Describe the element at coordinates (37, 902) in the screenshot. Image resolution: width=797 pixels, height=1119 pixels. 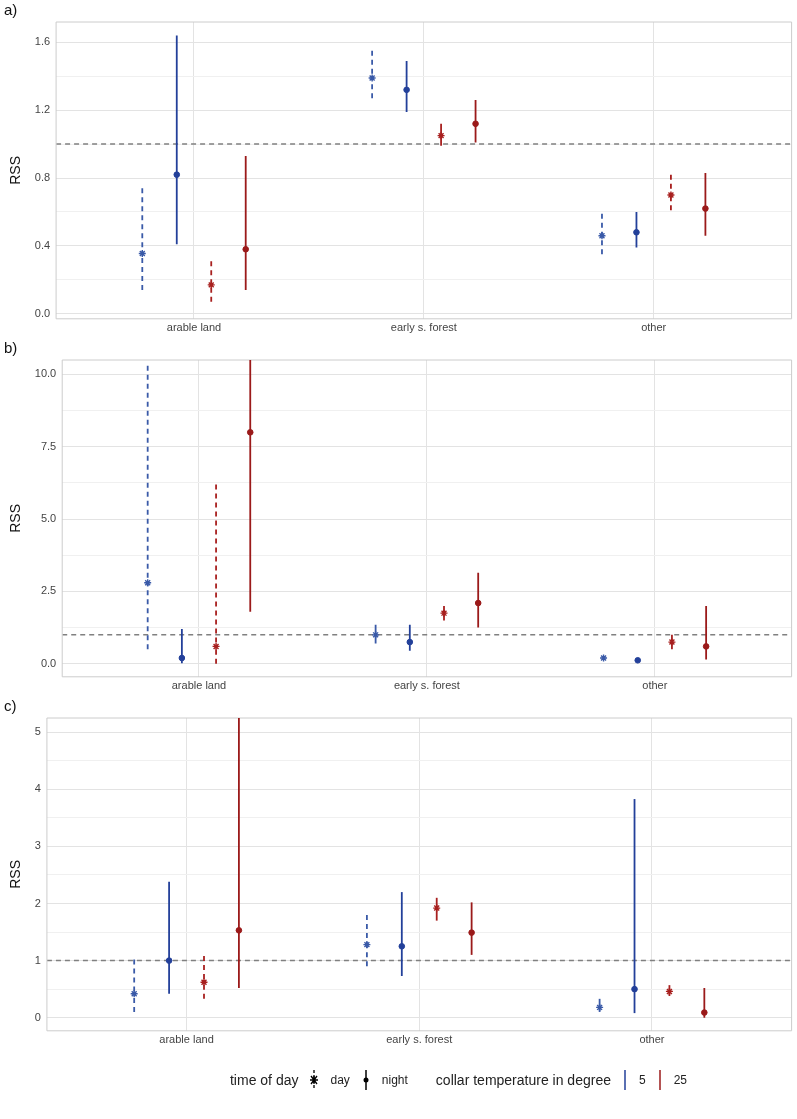
I see `y-tick-label: 2` at that location.